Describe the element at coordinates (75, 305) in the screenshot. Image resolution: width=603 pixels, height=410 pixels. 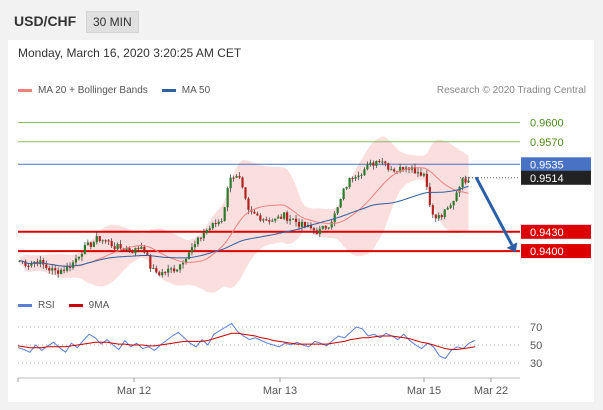
I see `legend-swatch-9ma` at that location.